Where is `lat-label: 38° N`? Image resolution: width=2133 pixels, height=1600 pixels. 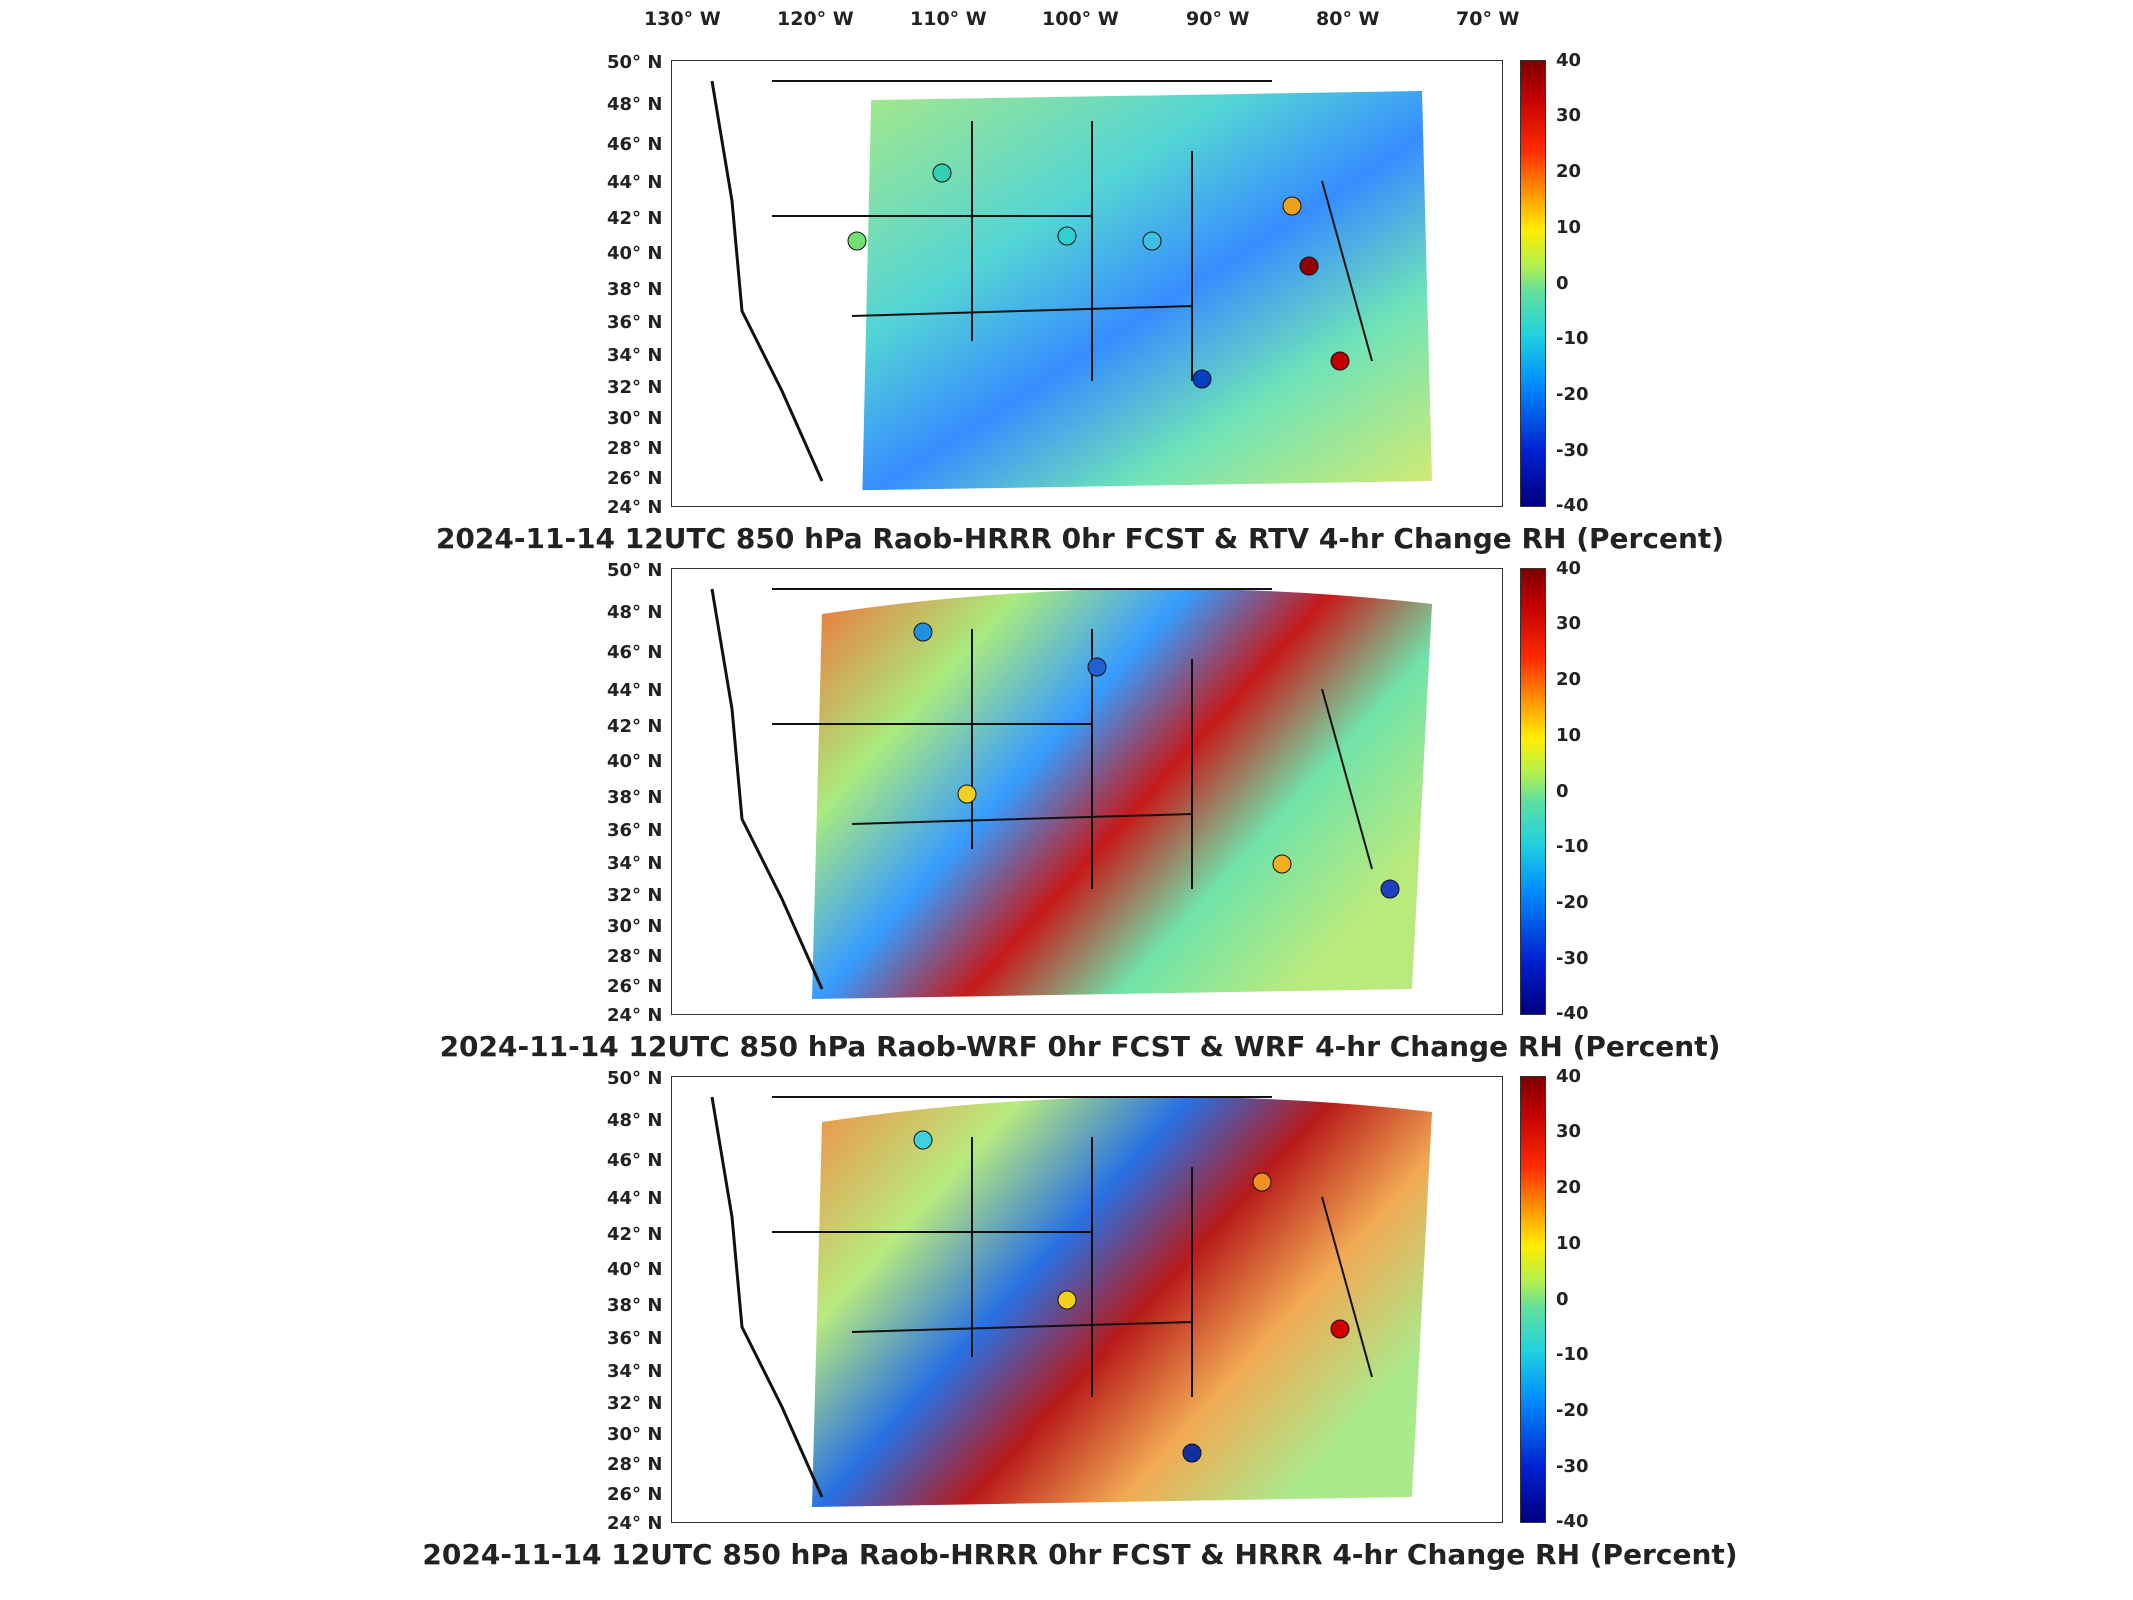 lat-label: 38° N is located at coordinates (635, 797).